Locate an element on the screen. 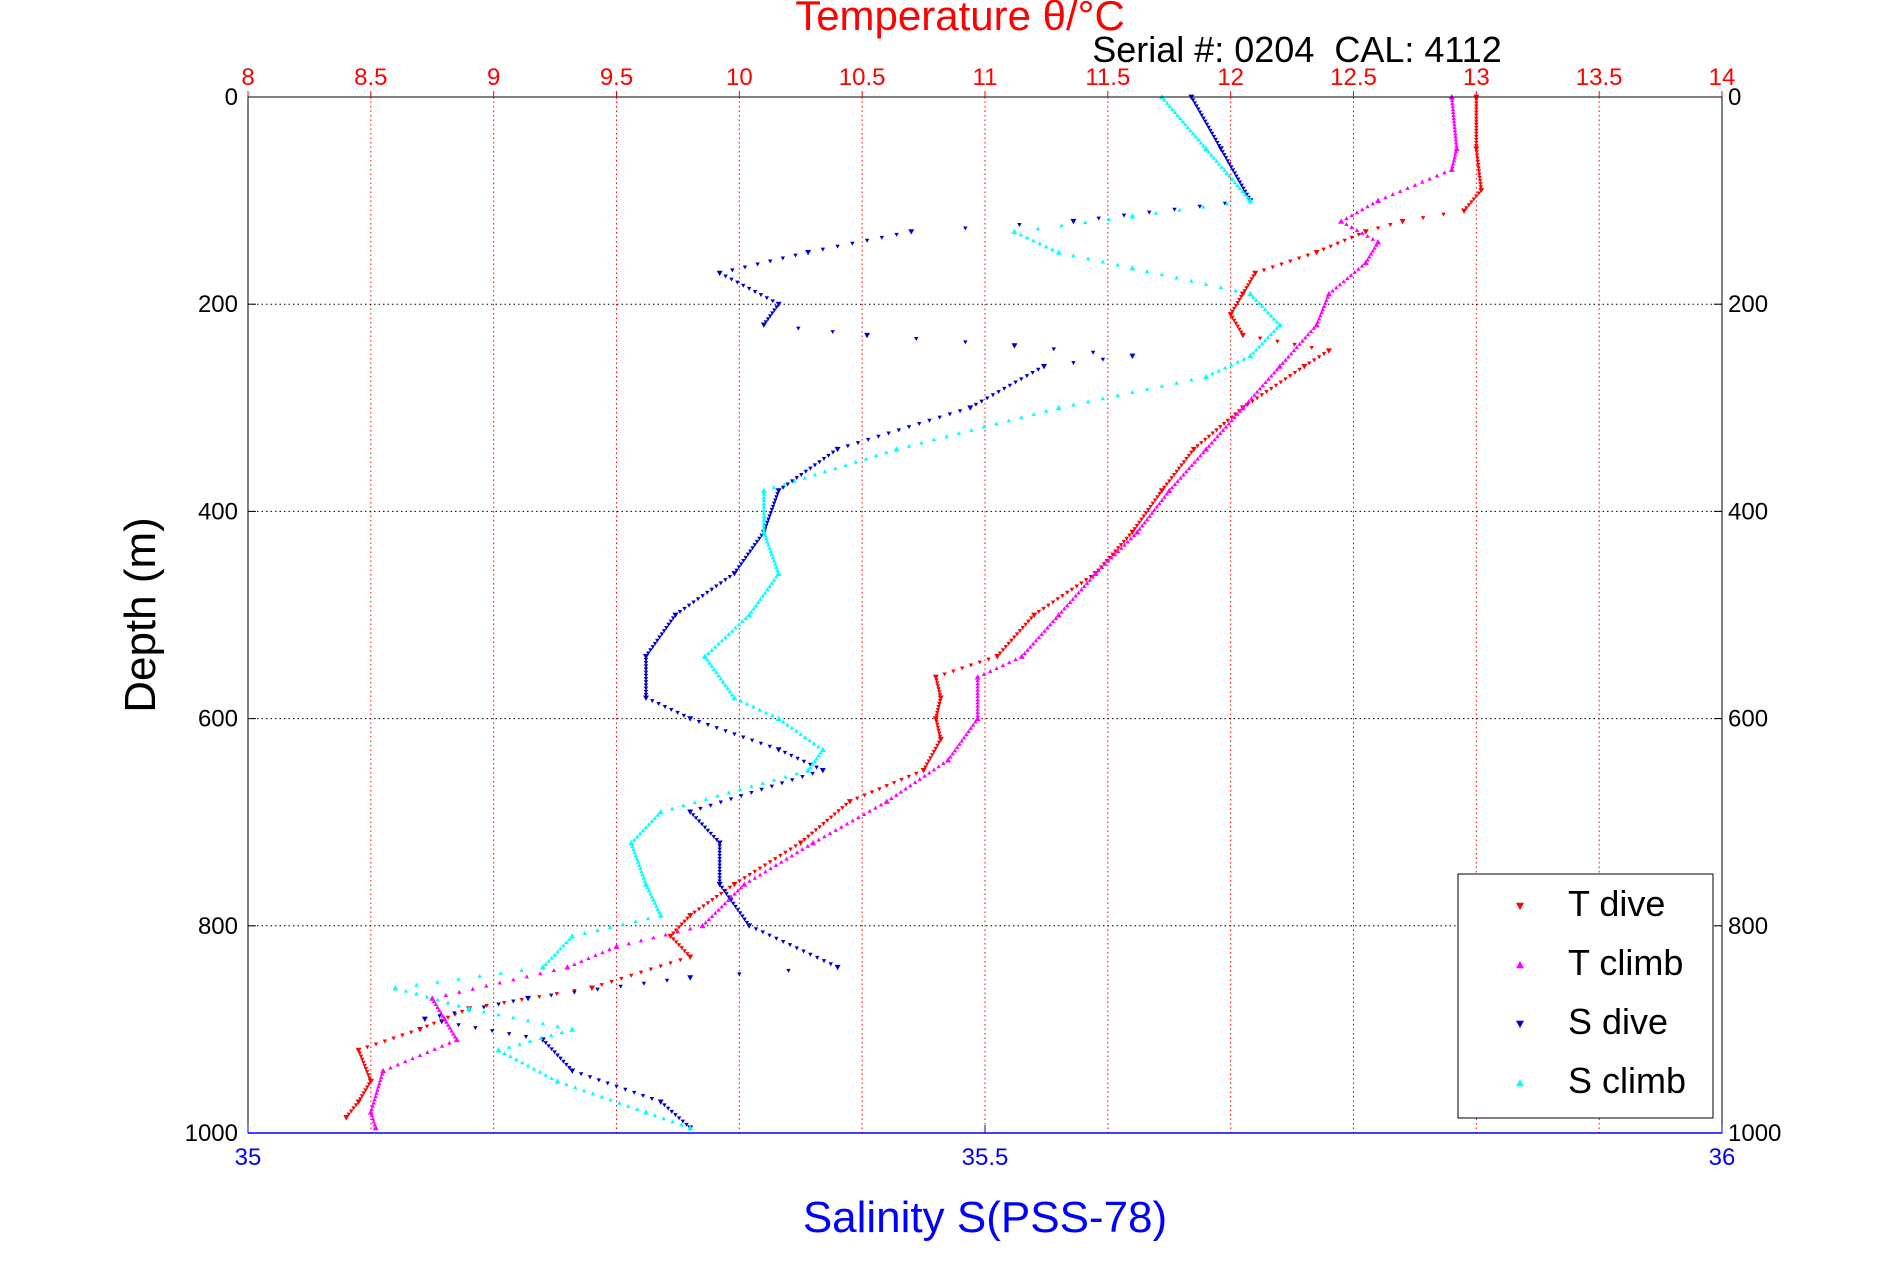 Image resolution: width=1891 pixels, height=1262 pixels. x-axis-label-bottom: Salinity S(PSS-78) is located at coordinates (985, 1217).